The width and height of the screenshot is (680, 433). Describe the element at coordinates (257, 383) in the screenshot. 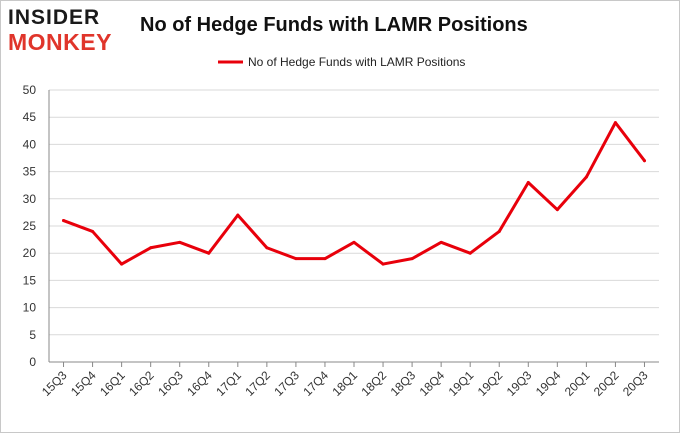

I see `x-tick-label: 17Q2` at that location.